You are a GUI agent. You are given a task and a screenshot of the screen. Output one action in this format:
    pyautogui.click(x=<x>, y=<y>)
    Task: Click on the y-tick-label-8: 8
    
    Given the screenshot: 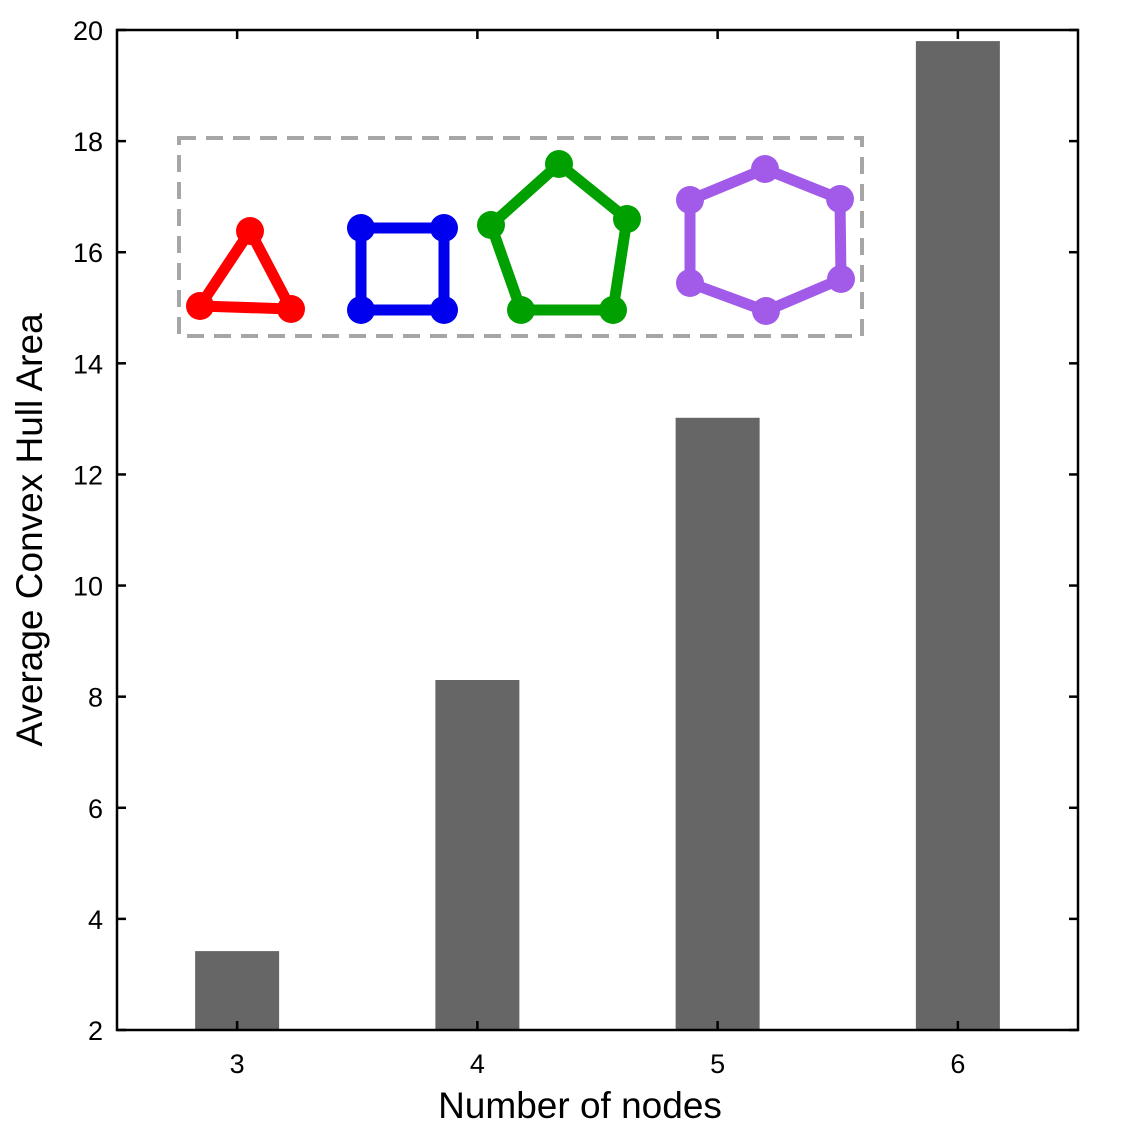 What is the action you would take?
    pyautogui.click(x=95, y=698)
    